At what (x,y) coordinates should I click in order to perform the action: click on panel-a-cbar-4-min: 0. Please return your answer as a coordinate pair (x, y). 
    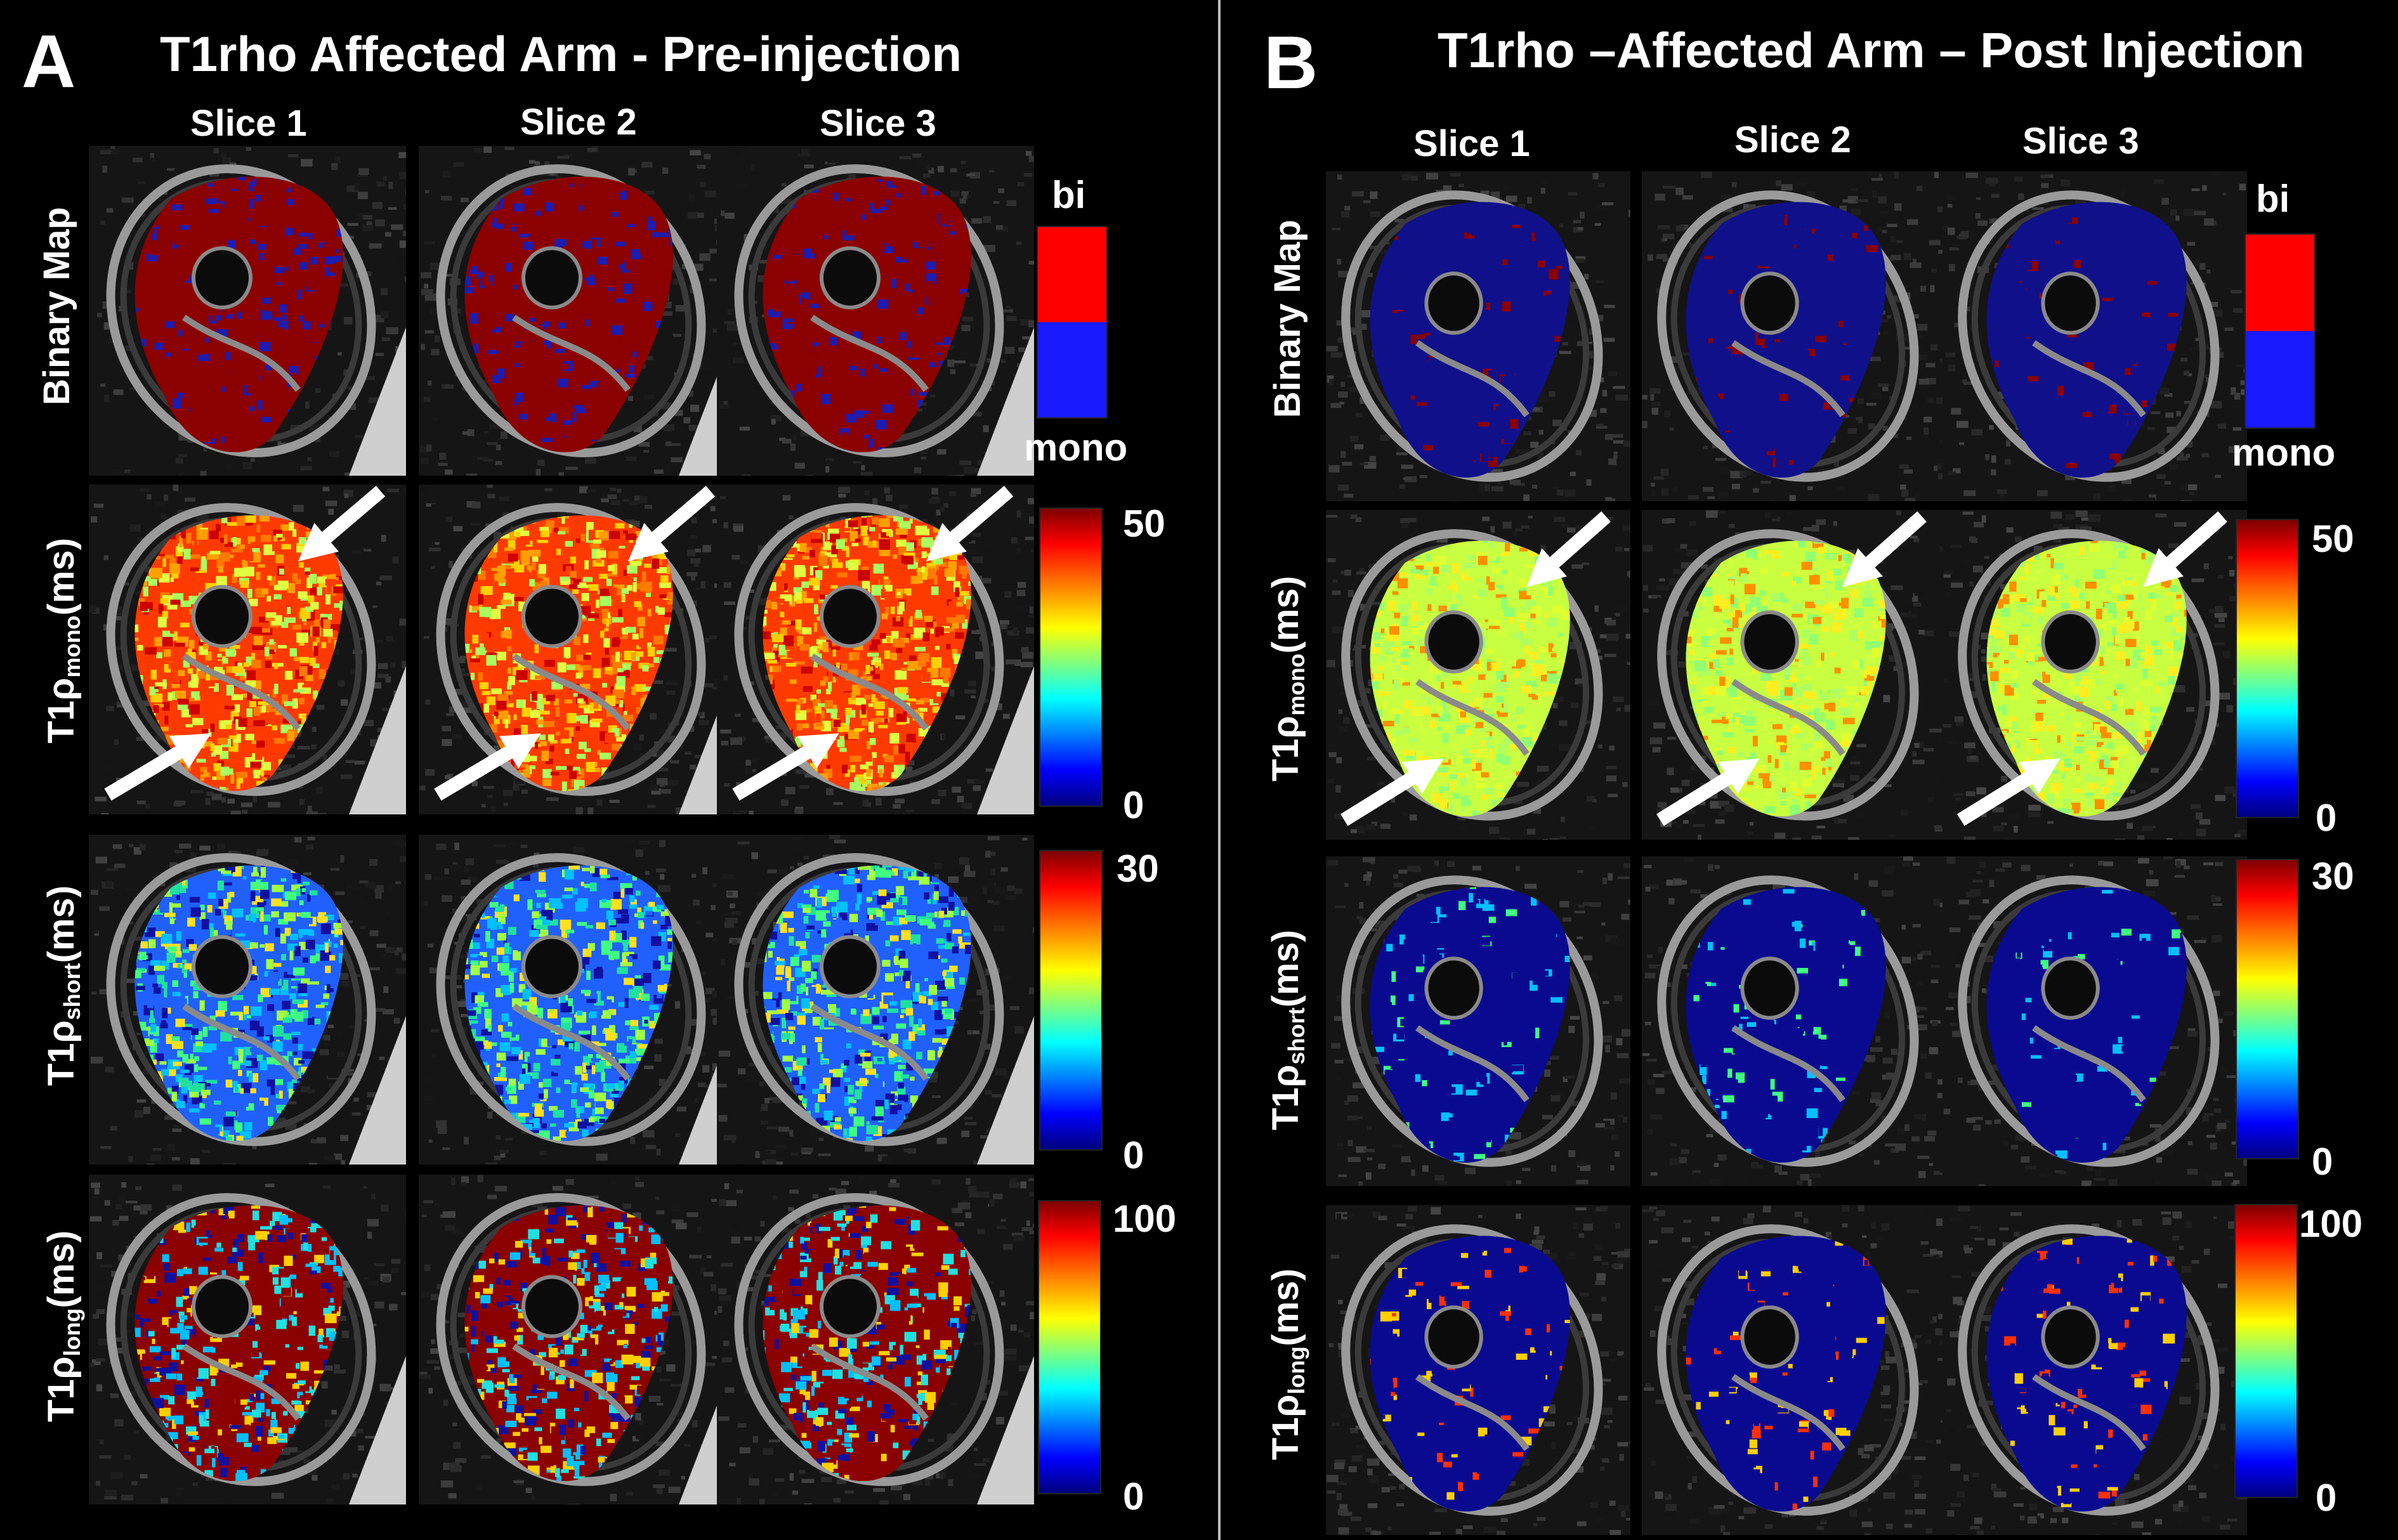
    Looking at the image, I should click on (1133, 1497).